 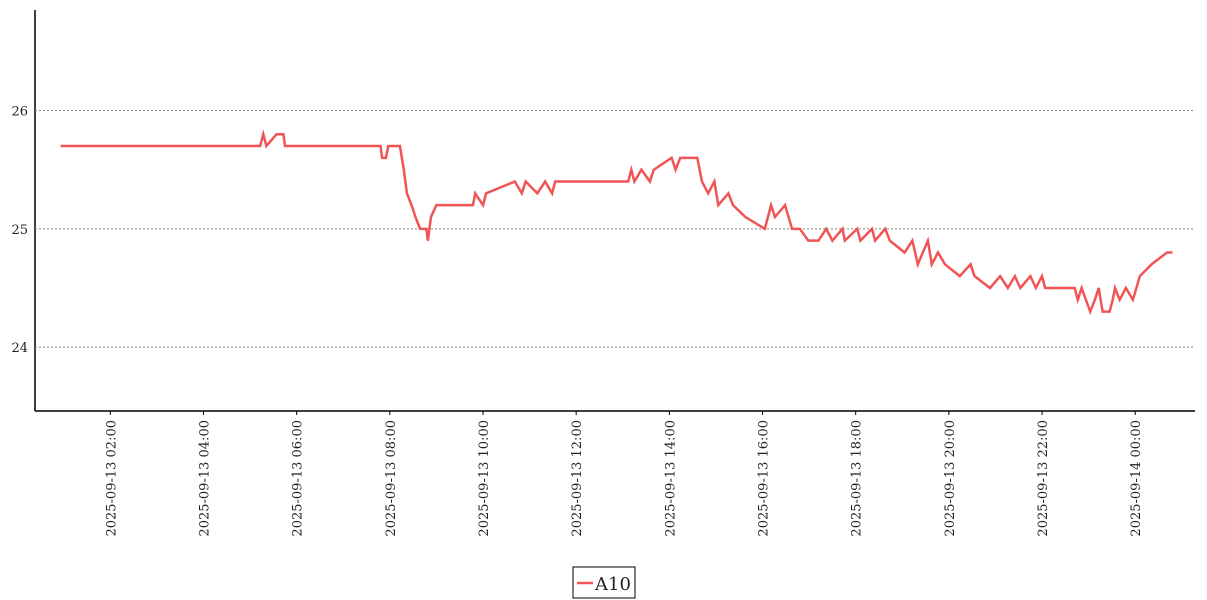 I want to click on x-tick-label: 2025-09-13 14:00, so click(x=670, y=478).